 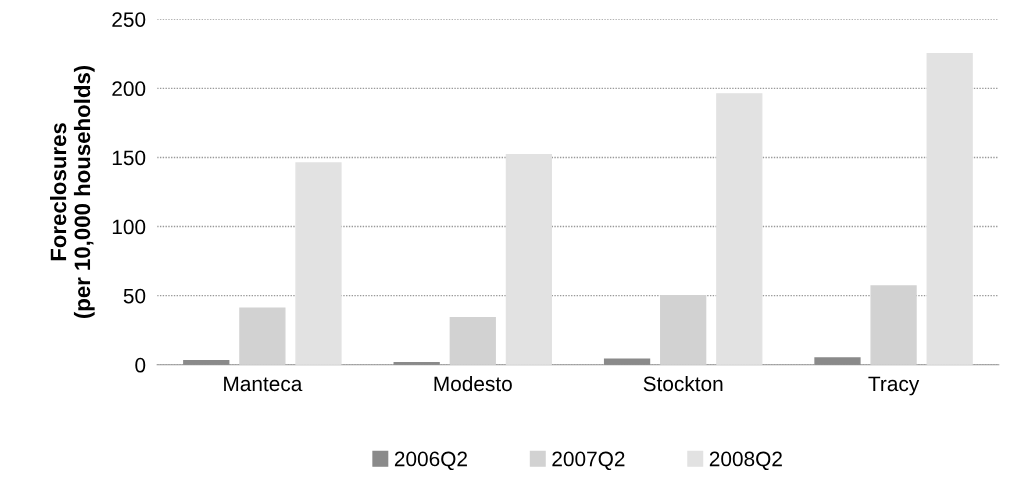 I want to click on y-tick-label: 50, so click(x=134, y=296).